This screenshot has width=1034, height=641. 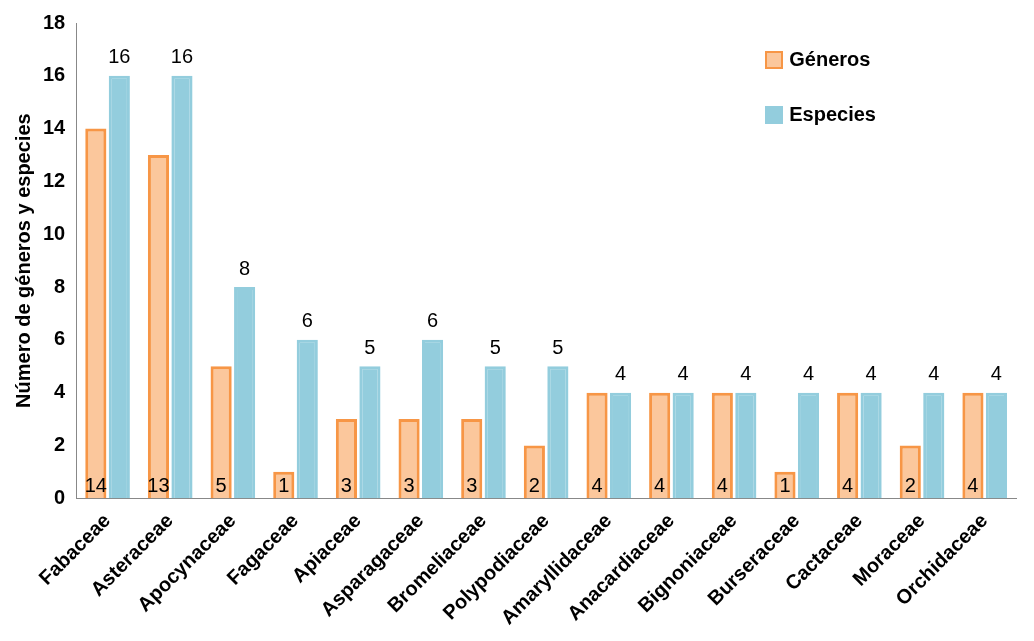 What do you see at coordinates (22, 260) in the screenshot?
I see `y-axis-title: Número de géneros y especies` at bounding box center [22, 260].